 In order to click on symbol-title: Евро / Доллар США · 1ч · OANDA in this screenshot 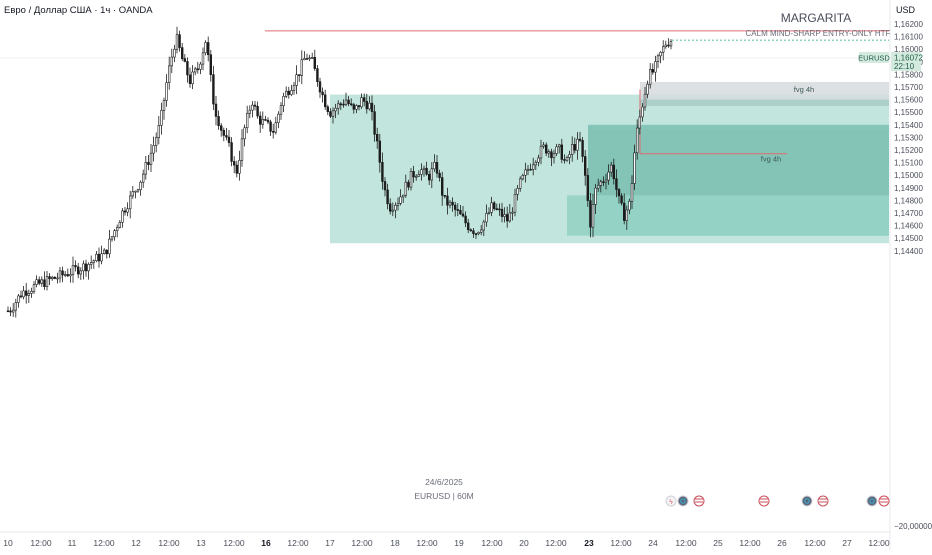, I will do `click(78, 10)`.